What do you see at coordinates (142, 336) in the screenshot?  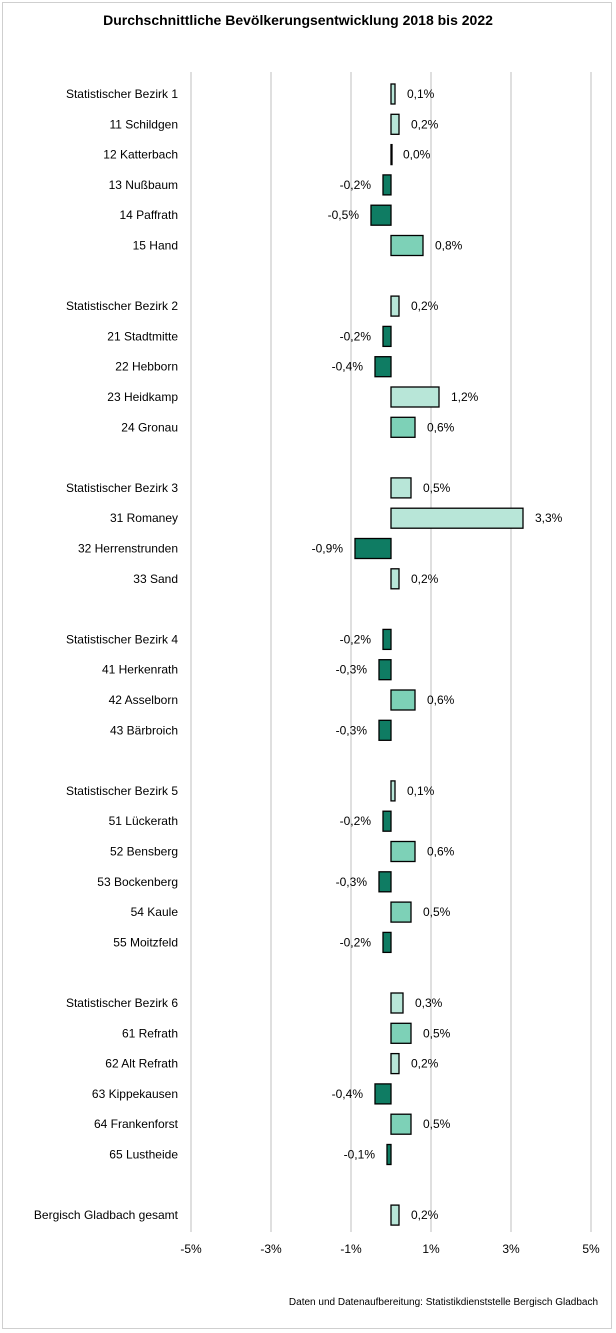 I see `category-label: 21 Stadtmitte` at bounding box center [142, 336].